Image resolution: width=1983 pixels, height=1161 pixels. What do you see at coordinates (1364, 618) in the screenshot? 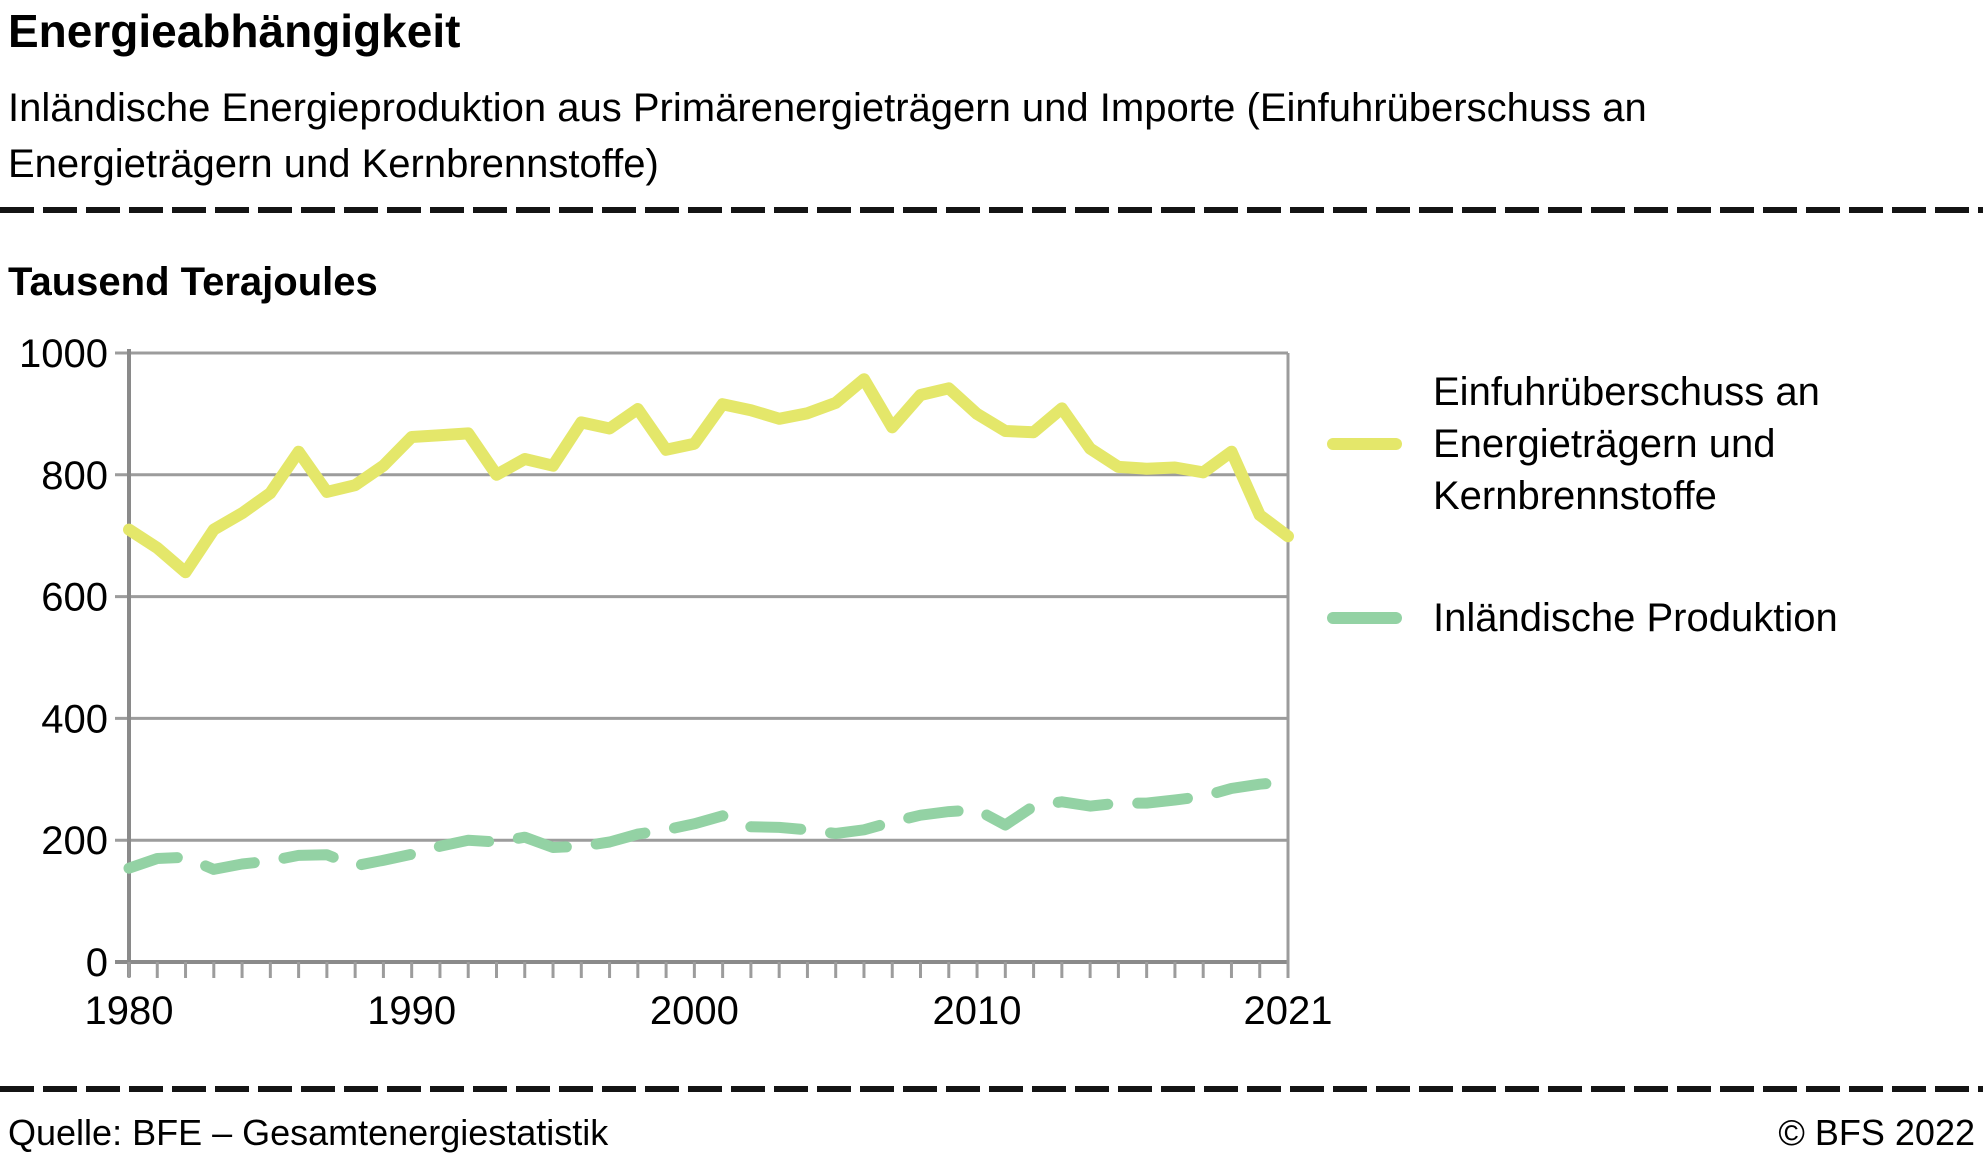
I see `legend-swatch-inlaendische-produktion` at bounding box center [1364, 618].